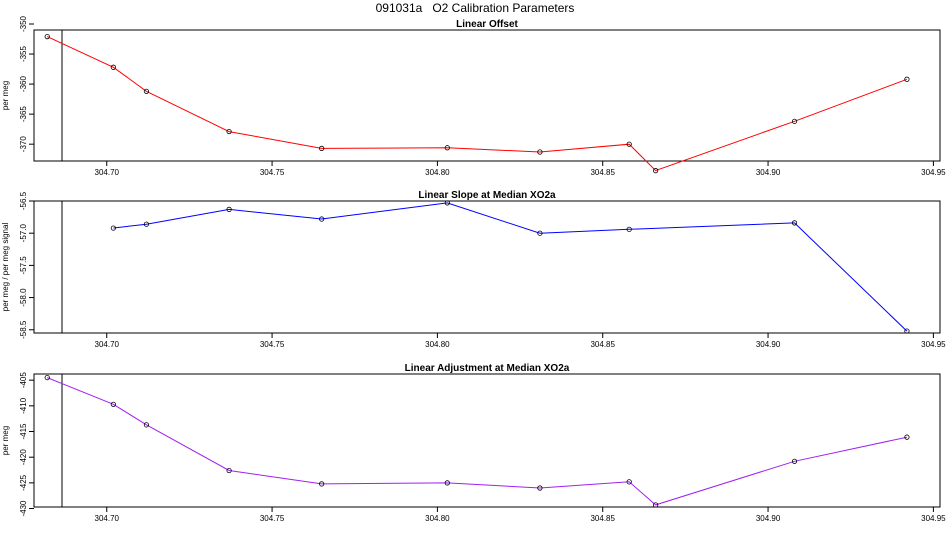  What do you see at coordinates (487, 24) in the screenshot?
I see `panel-title: Linear Offset` at bounding box center [487, 24].